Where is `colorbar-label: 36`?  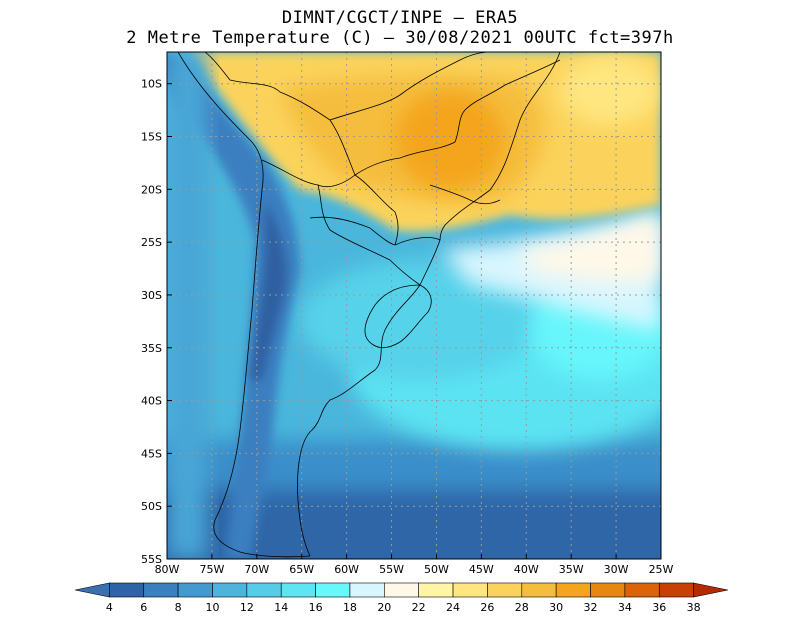 colorbar-label: 36 is located at coordinates (659, 607).